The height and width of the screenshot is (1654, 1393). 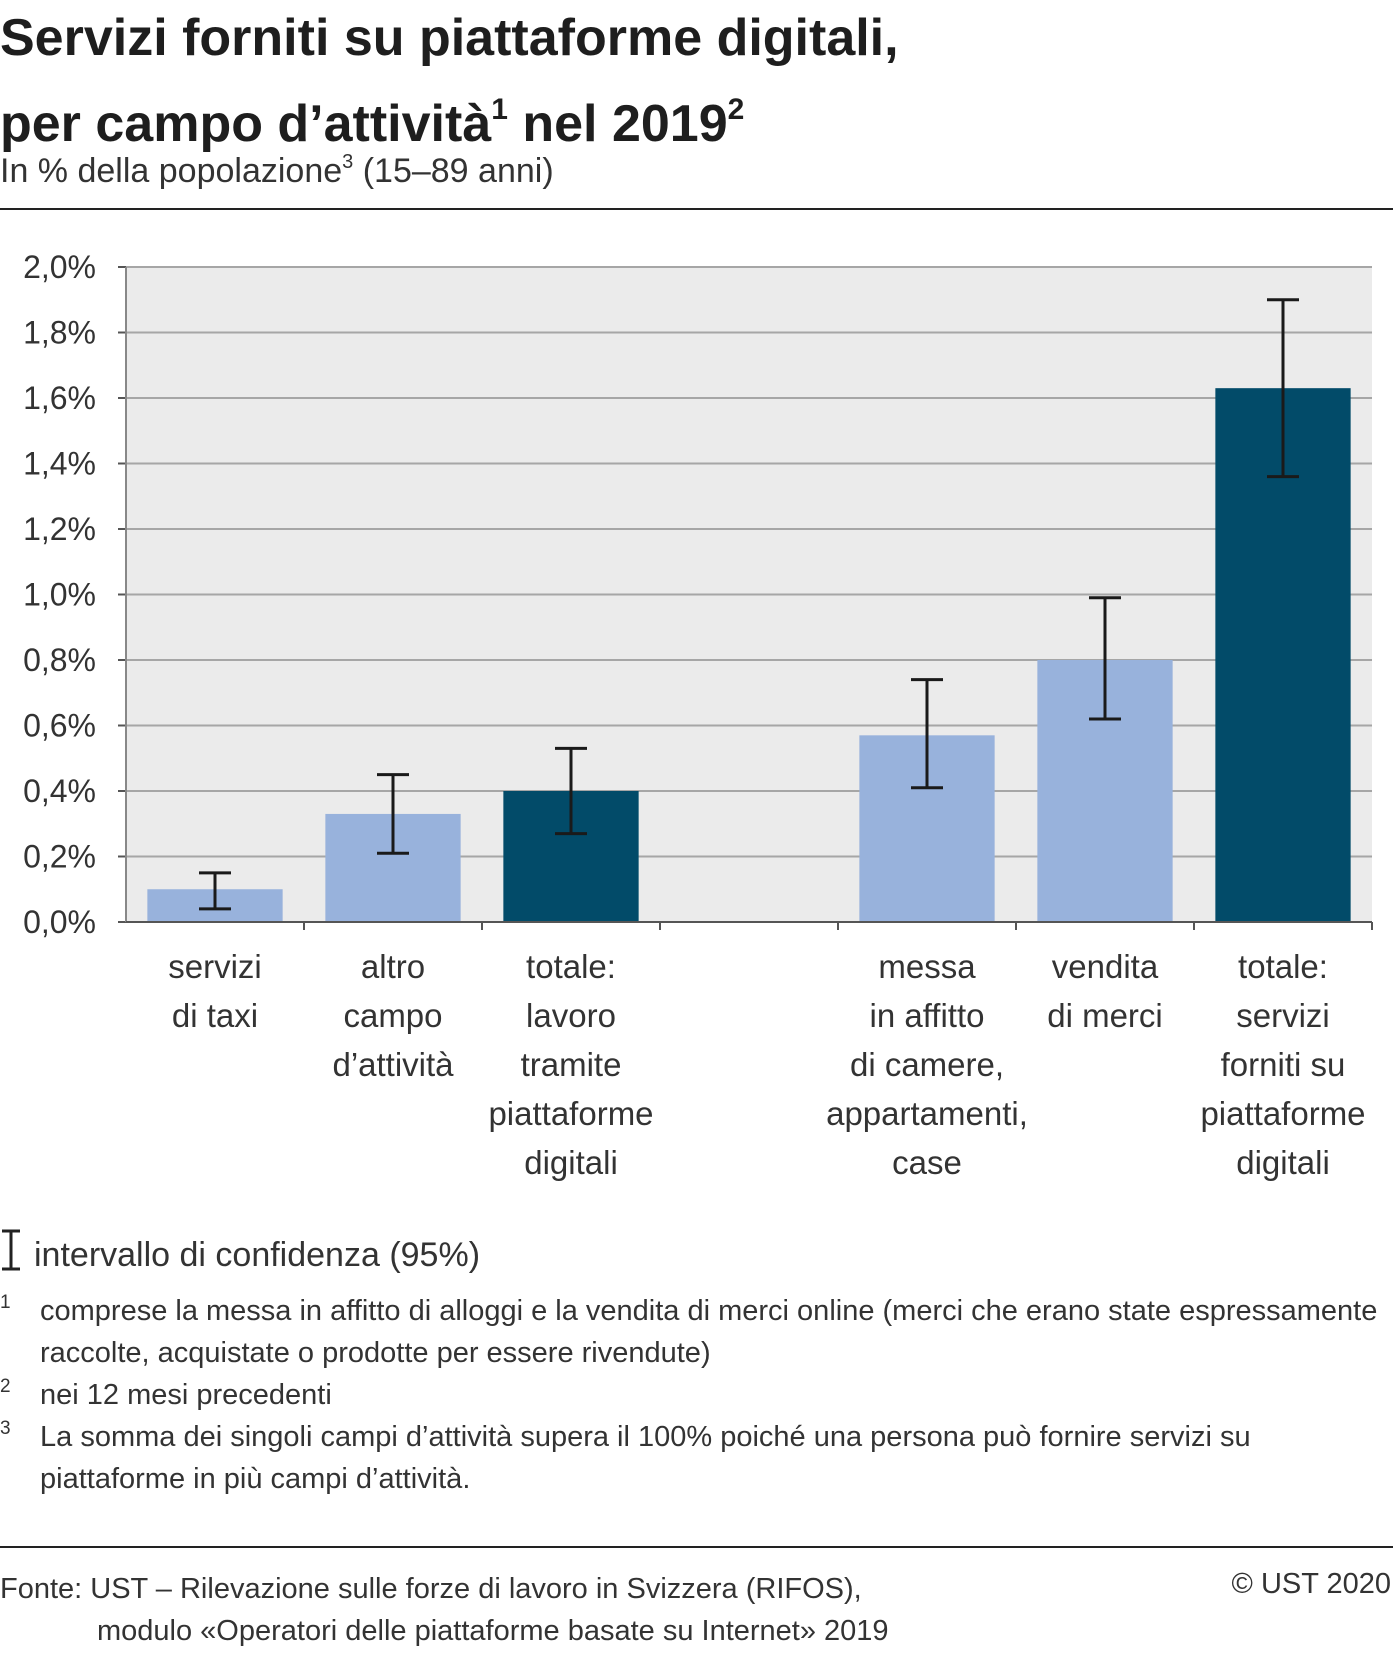 I want to click on x-category-label-line: forniti su, so click(x=1283, y=1064).